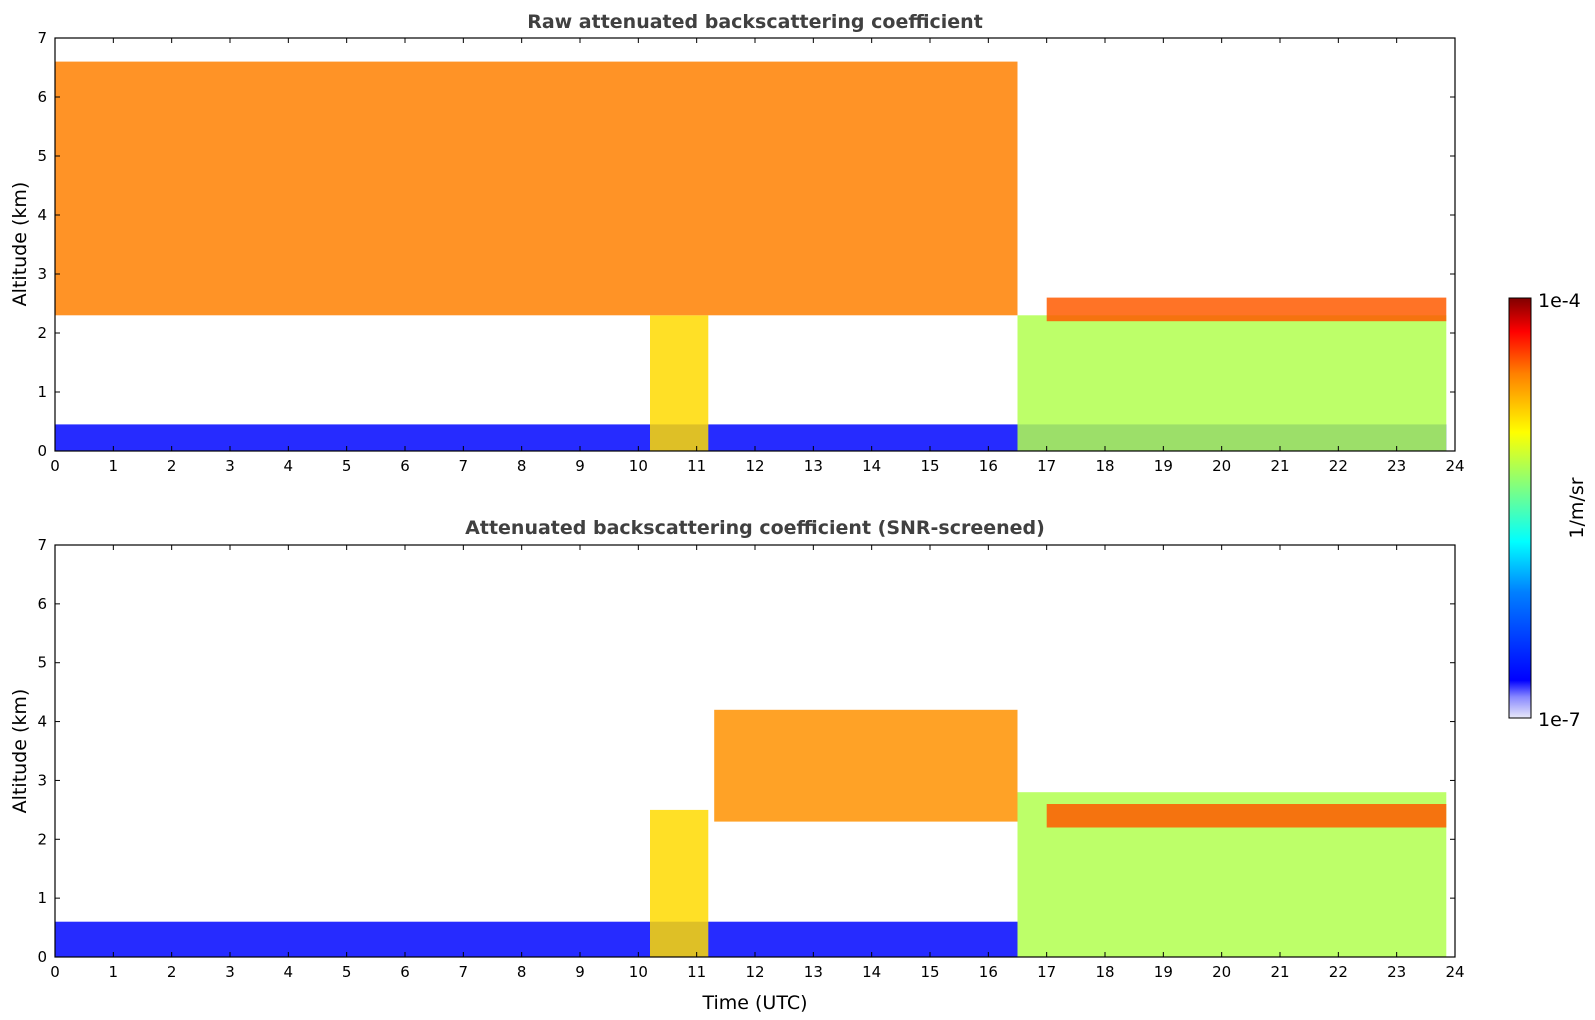  What do you see at coordinates (1520, 508) in the screenshot?
I see `colorbar-gradient` at bounding box center [1520, 508].